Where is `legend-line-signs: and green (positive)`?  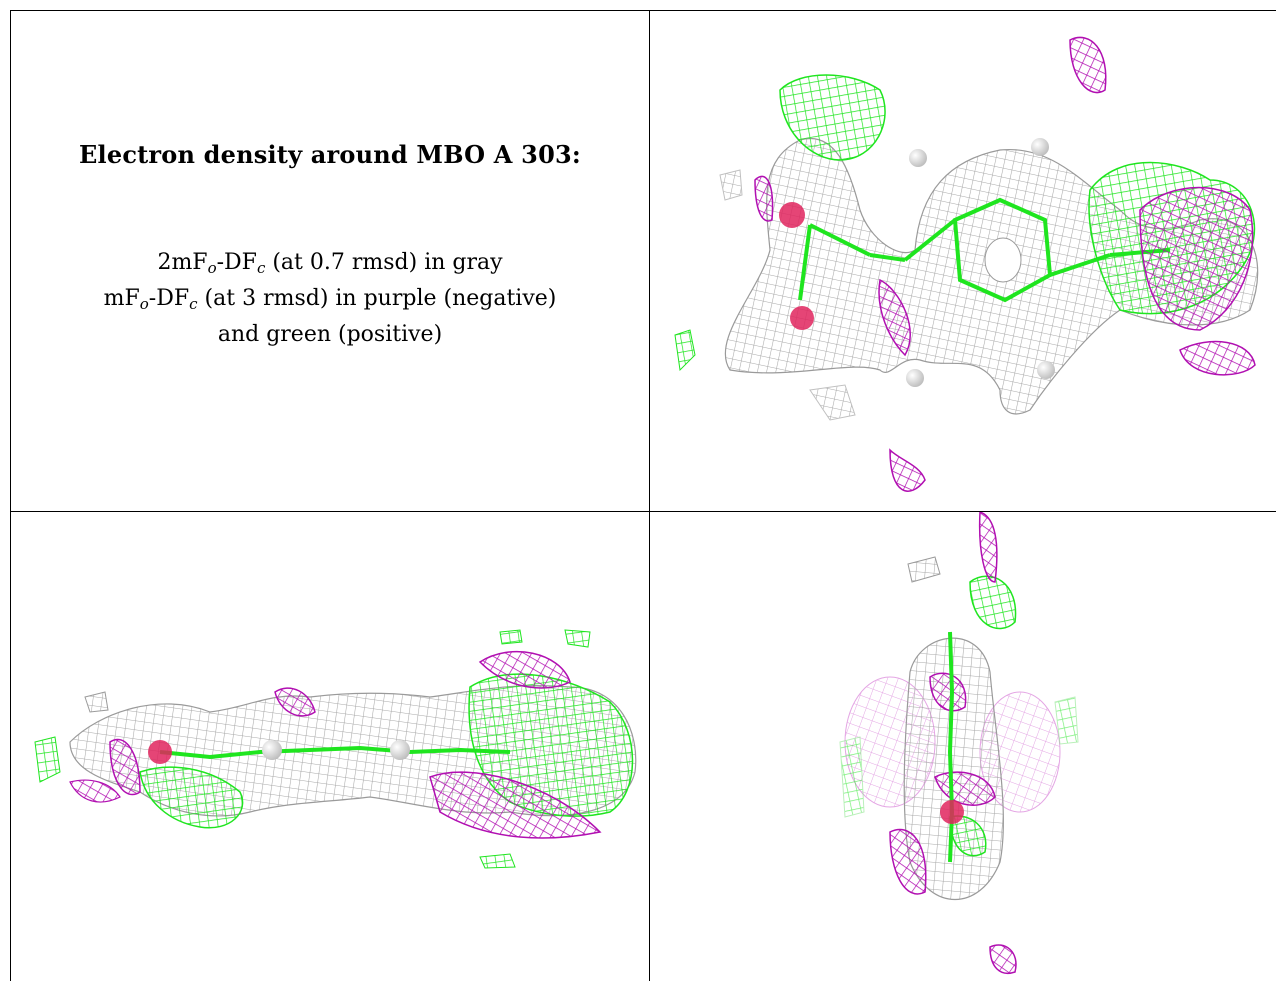 legend-line-signs: and green (positive) is located at coordinates (330, 334).